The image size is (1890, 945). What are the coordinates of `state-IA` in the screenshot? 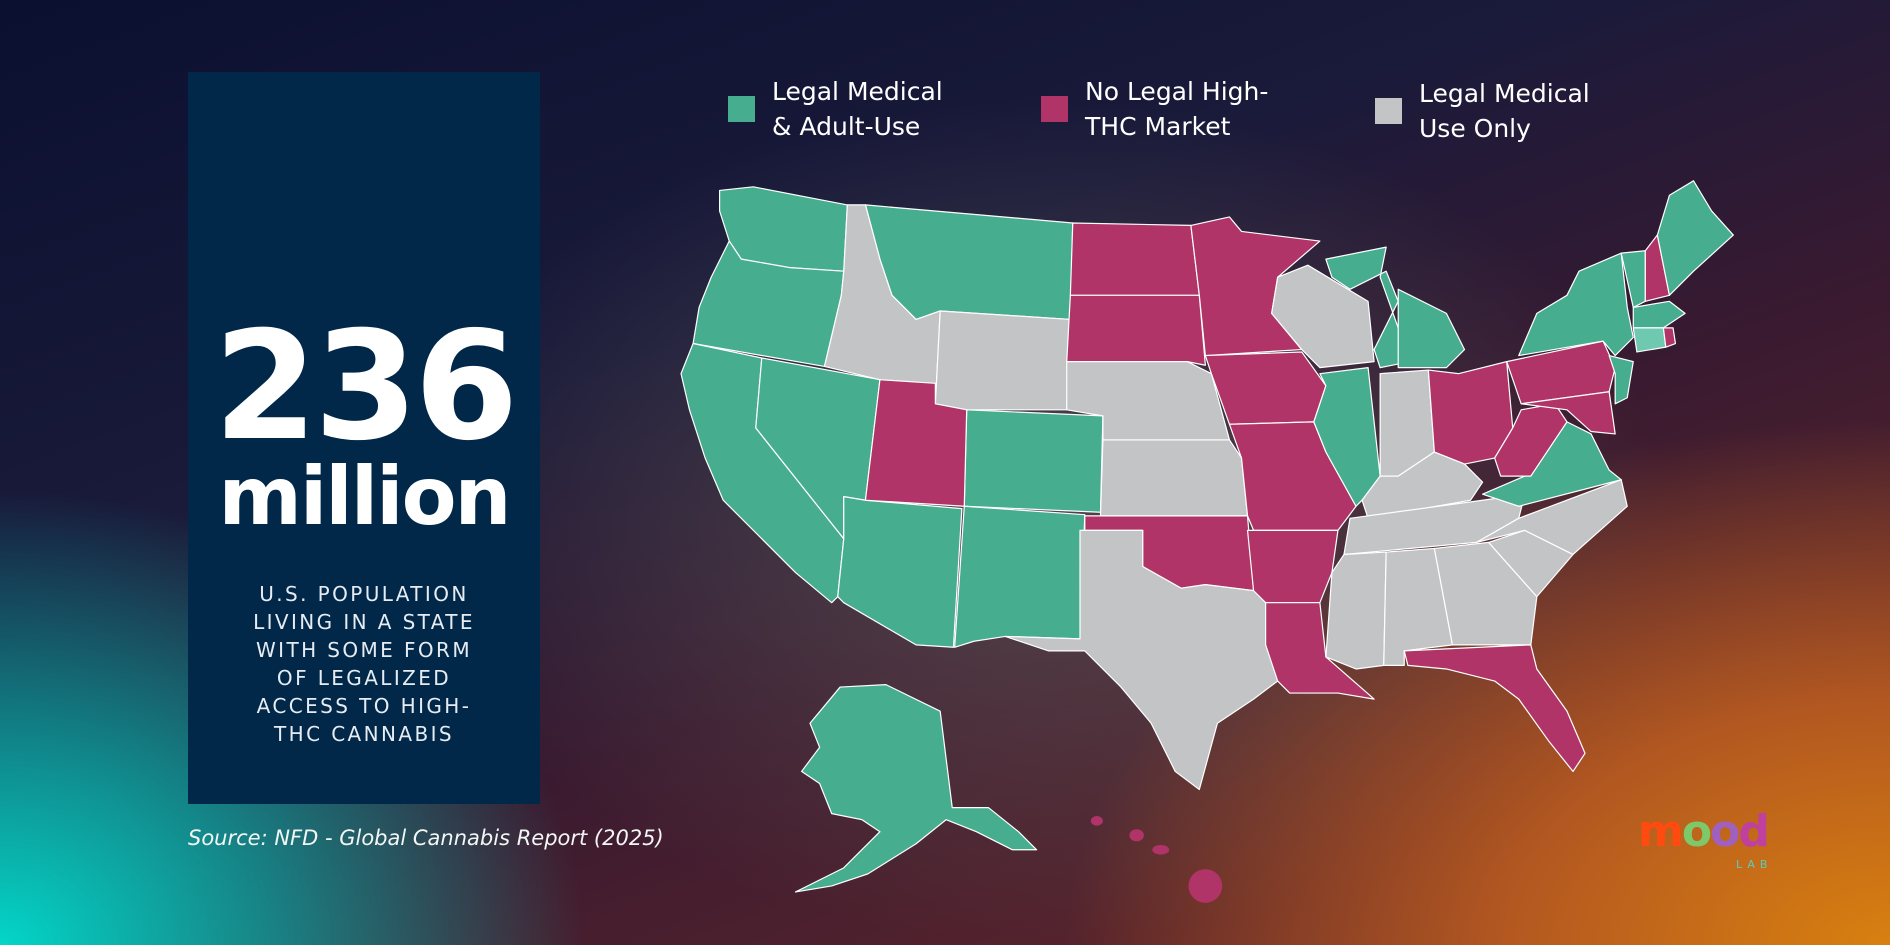 It's located at (1265, 388).